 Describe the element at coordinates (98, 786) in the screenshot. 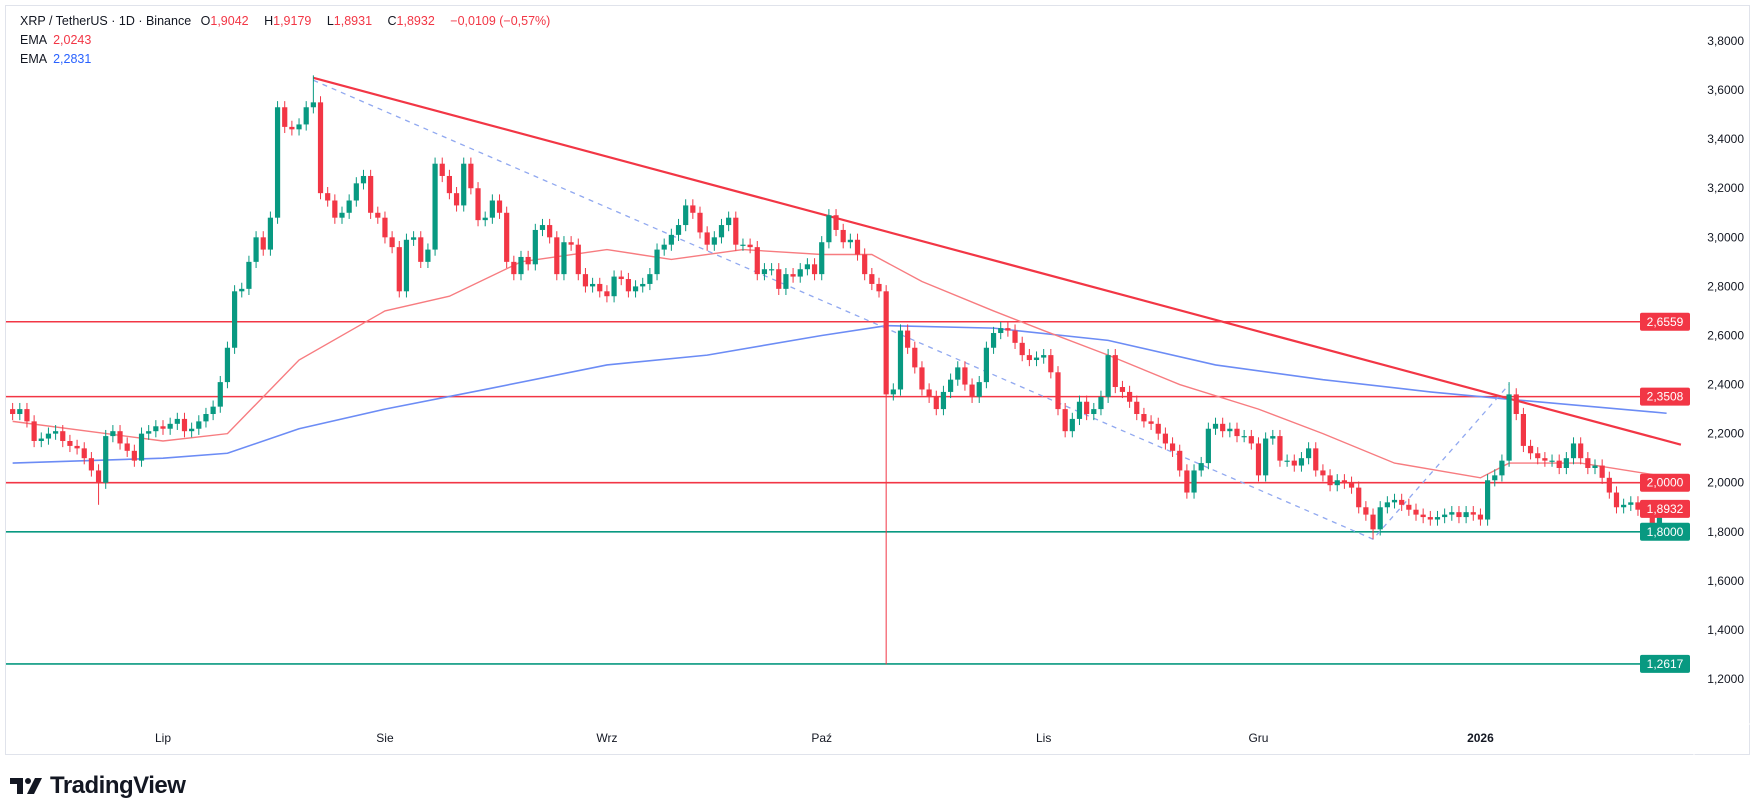

I see `tradingview-logo: TradingView` at that location.